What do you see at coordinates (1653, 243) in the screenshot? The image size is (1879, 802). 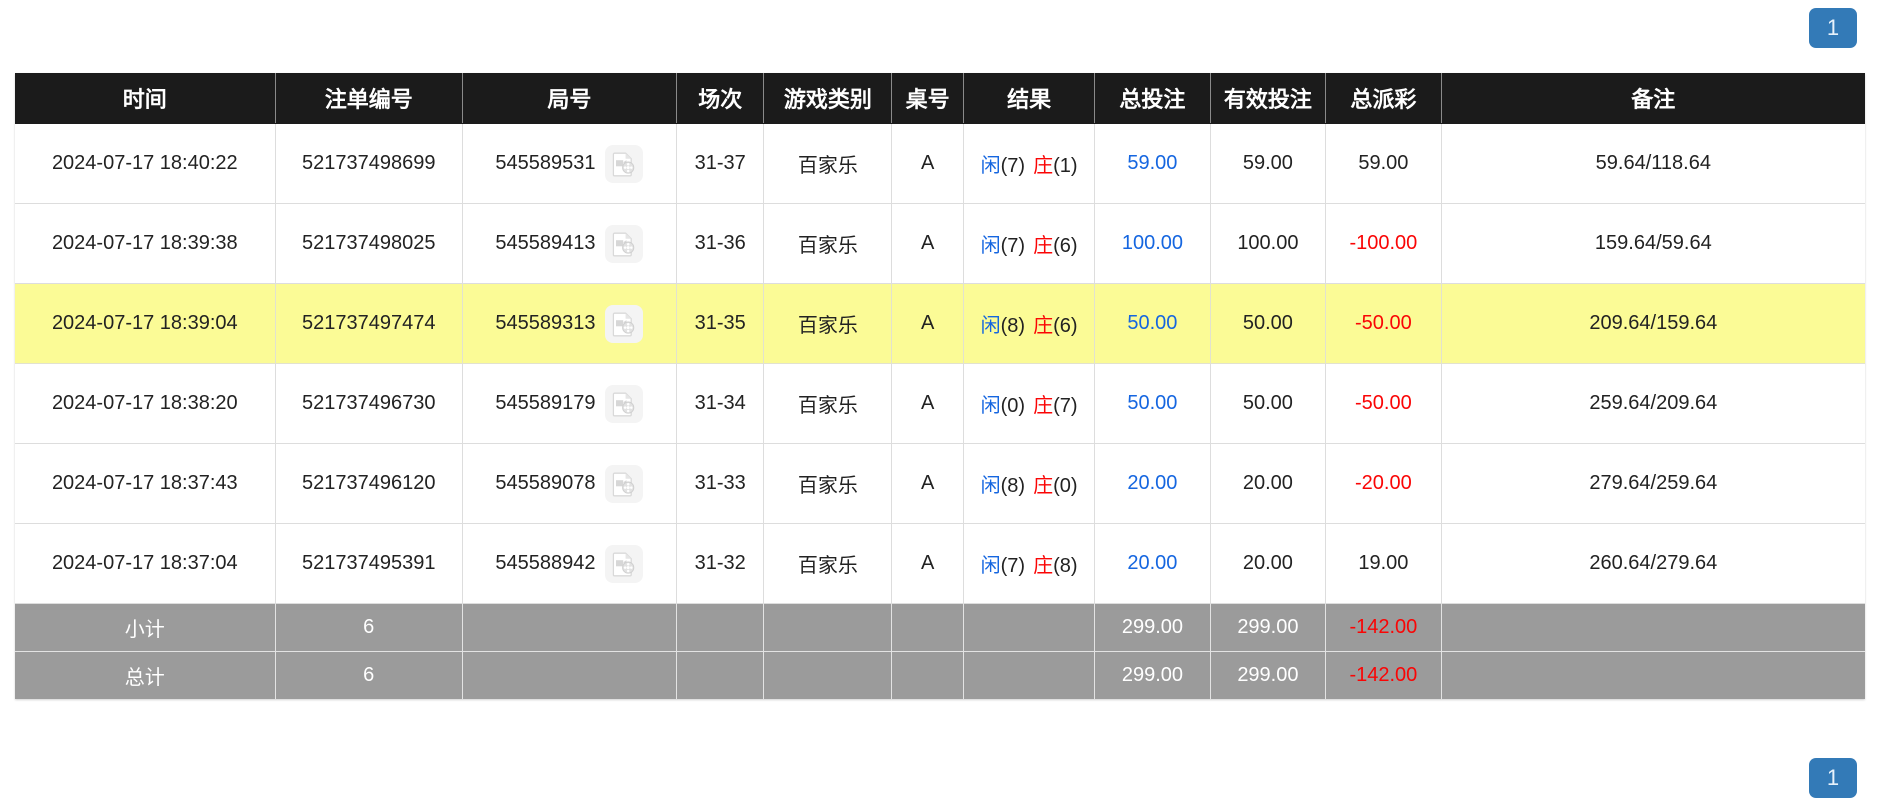 I see `cell-remark: 159.64/59.64` at bounding box center [1653, 243].